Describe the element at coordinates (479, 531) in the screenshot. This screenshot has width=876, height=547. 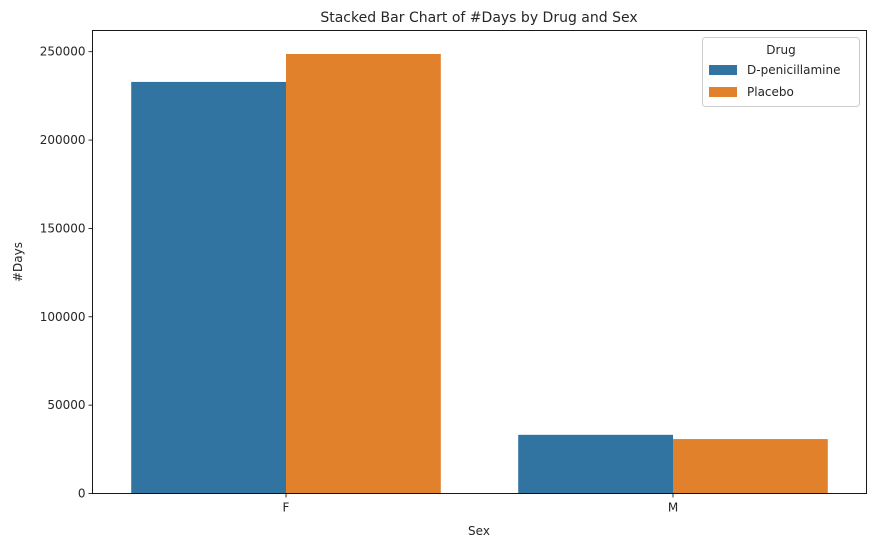
I see `x-axis-label: Sex` at that location.